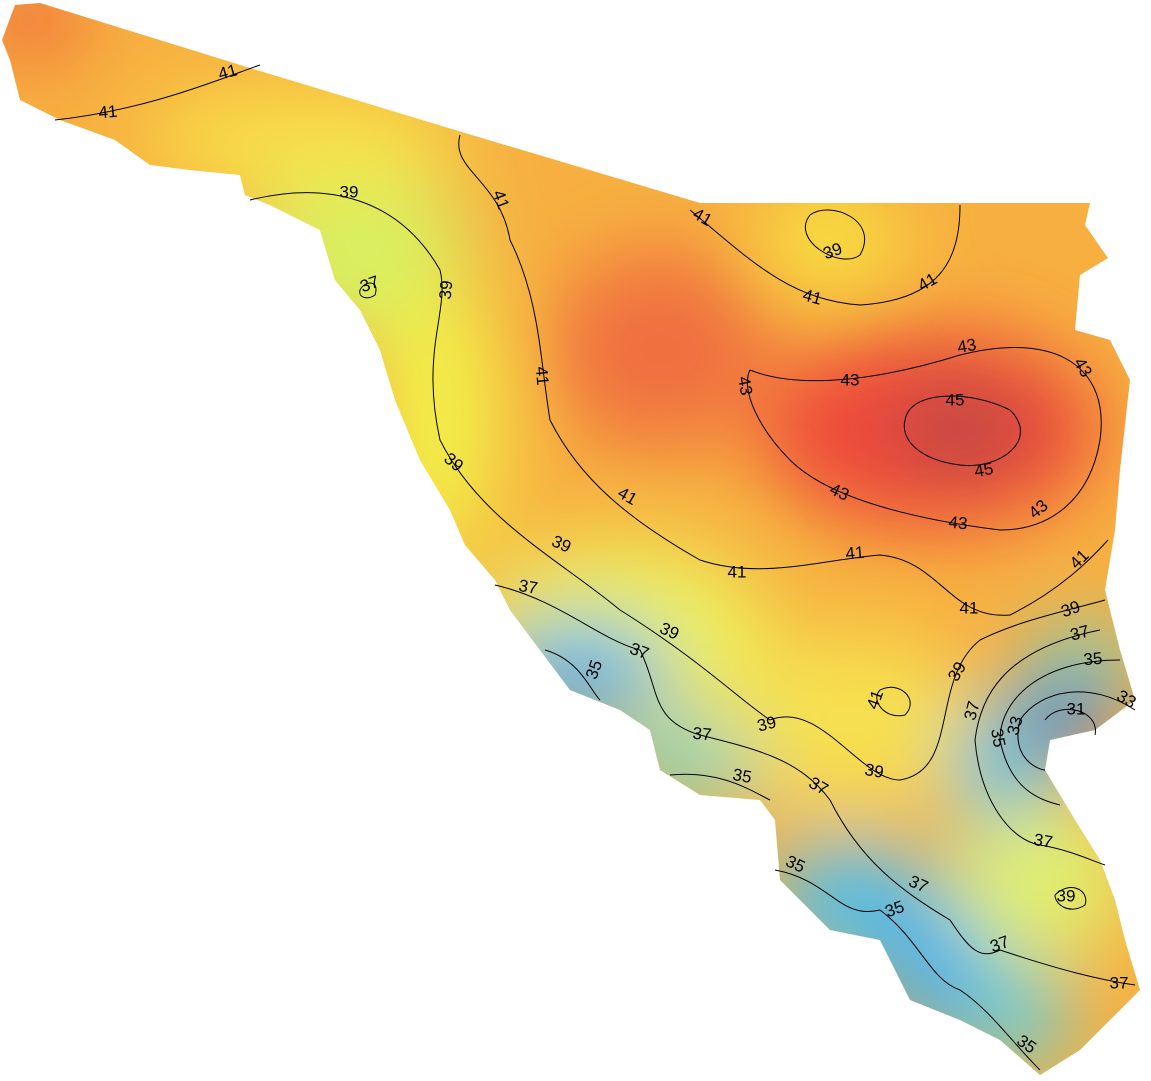 The height and width of the screenshot is (1081, 1151). Describe the element at coordinates (1076, 708) in the screenshot. I see `contour-label: 31` at that location.